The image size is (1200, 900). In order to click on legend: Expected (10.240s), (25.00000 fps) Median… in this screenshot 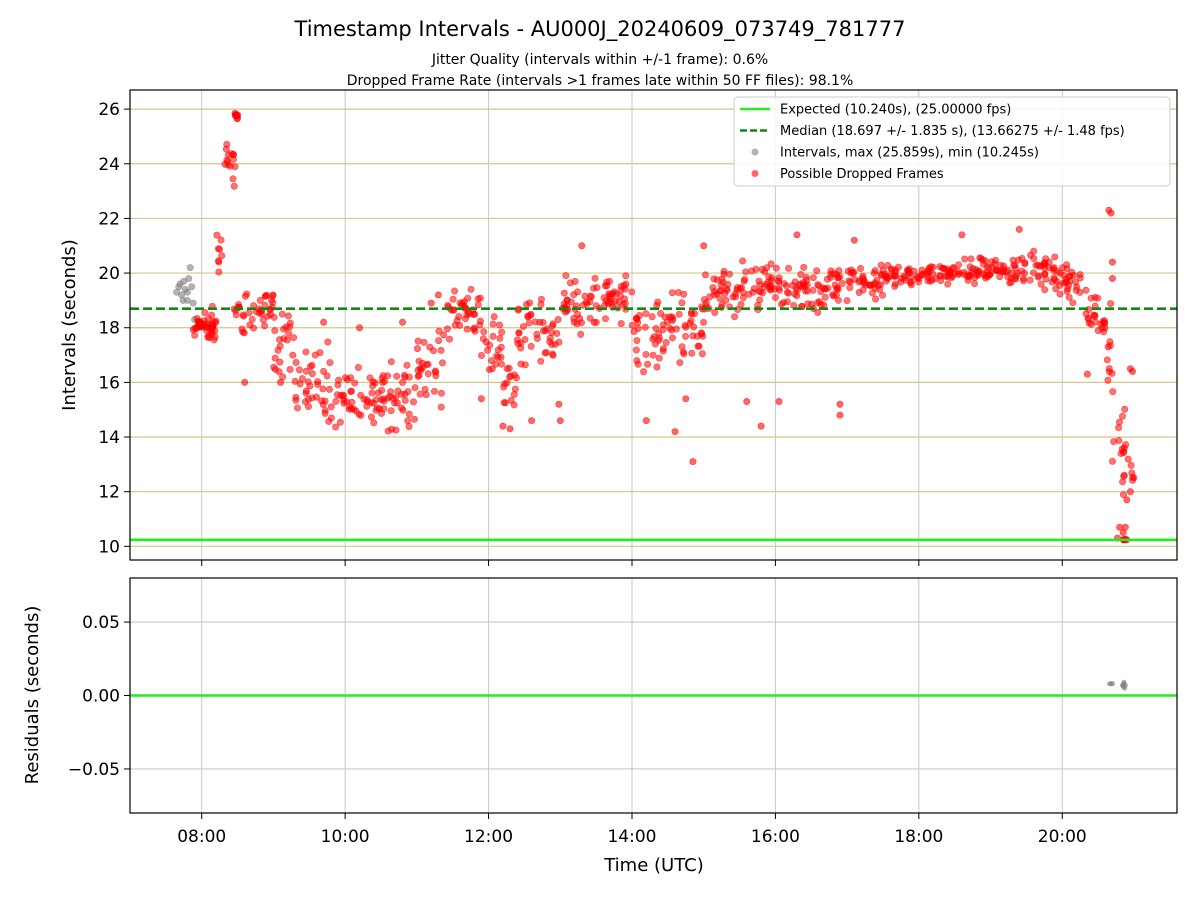, I will do `click(952, 141)`.